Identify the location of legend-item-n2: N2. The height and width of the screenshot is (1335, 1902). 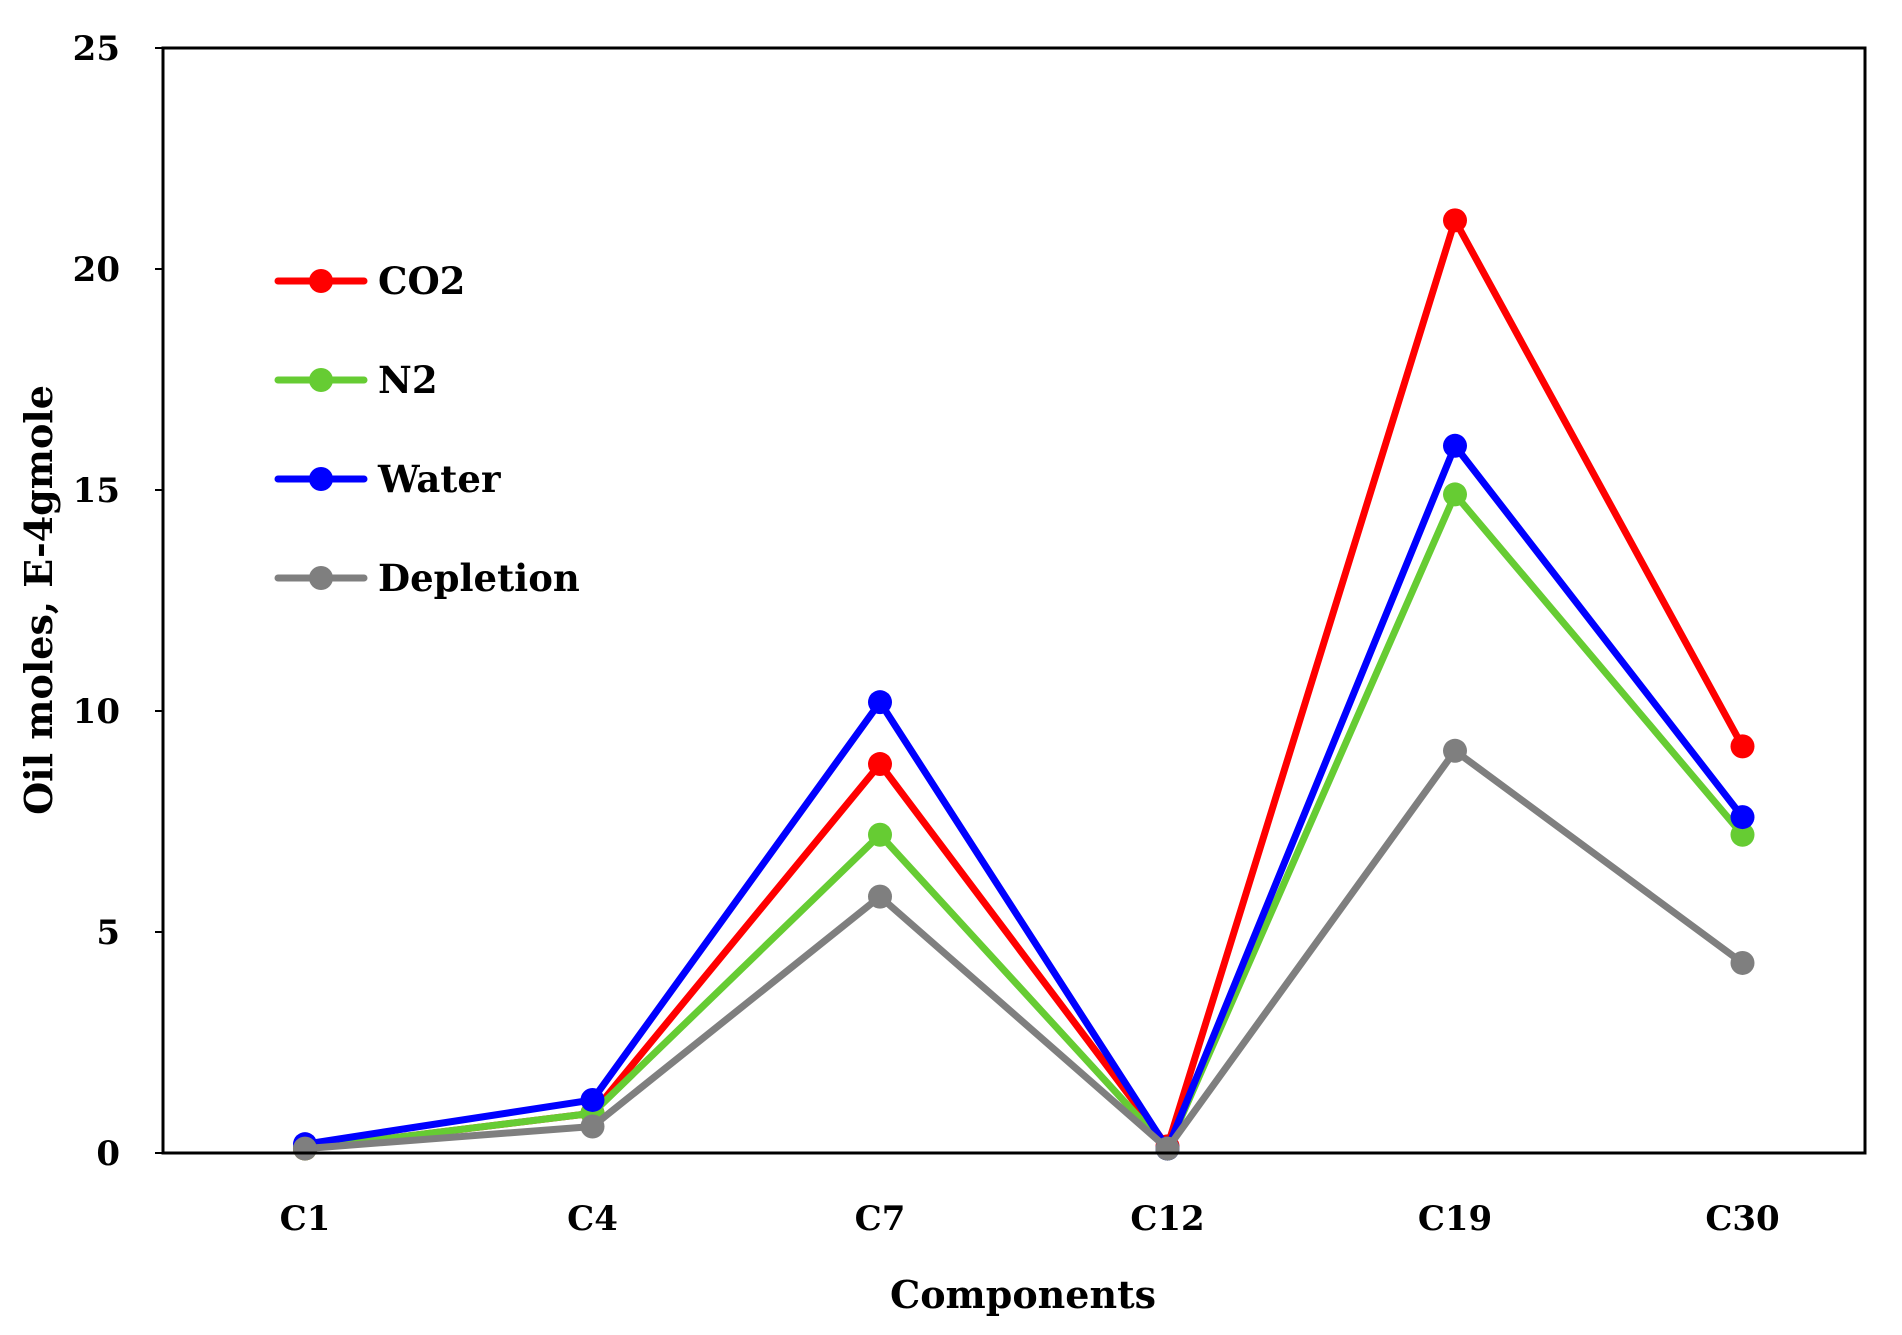
(356, 380).